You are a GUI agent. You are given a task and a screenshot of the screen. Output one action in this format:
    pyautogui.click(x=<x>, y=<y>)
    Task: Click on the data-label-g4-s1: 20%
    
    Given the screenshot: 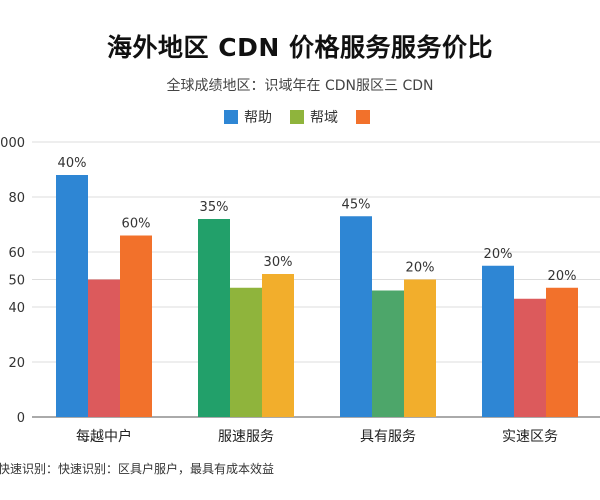 What is the action you would take?
    pyautogui.click(x=498, y=254)
    